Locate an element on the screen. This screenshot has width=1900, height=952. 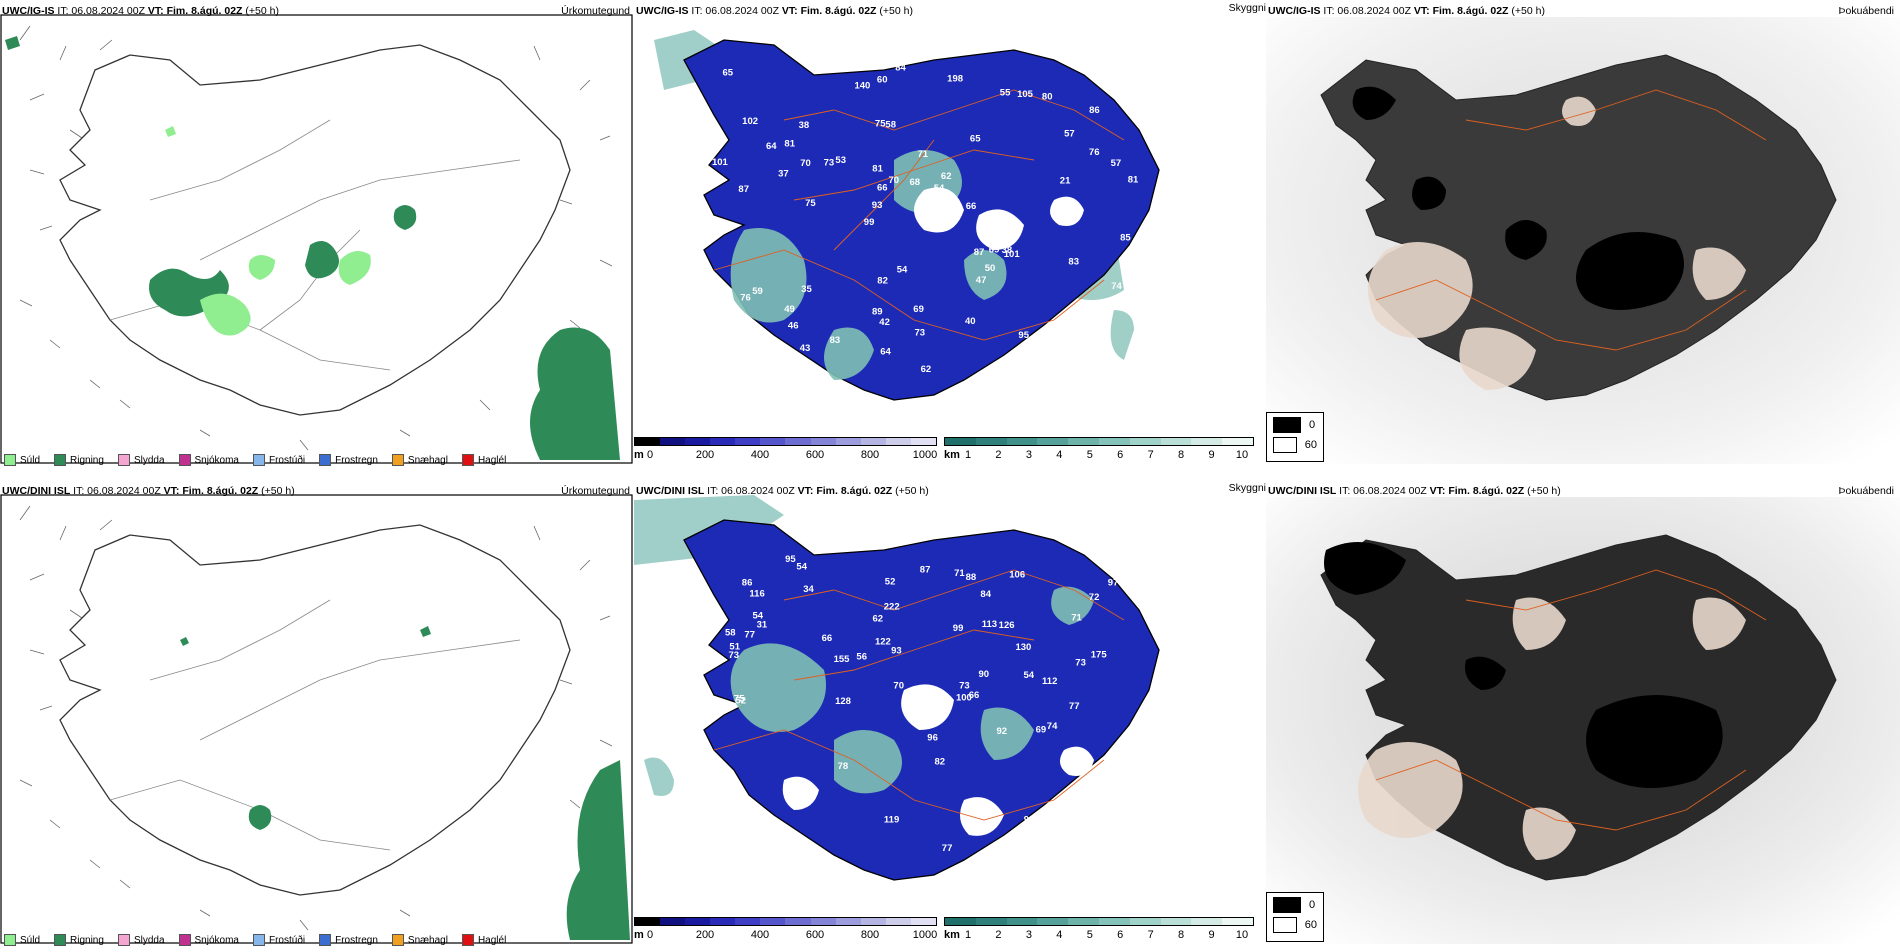
visibility-value-label: 126 is located at coordinates (1007, 625).